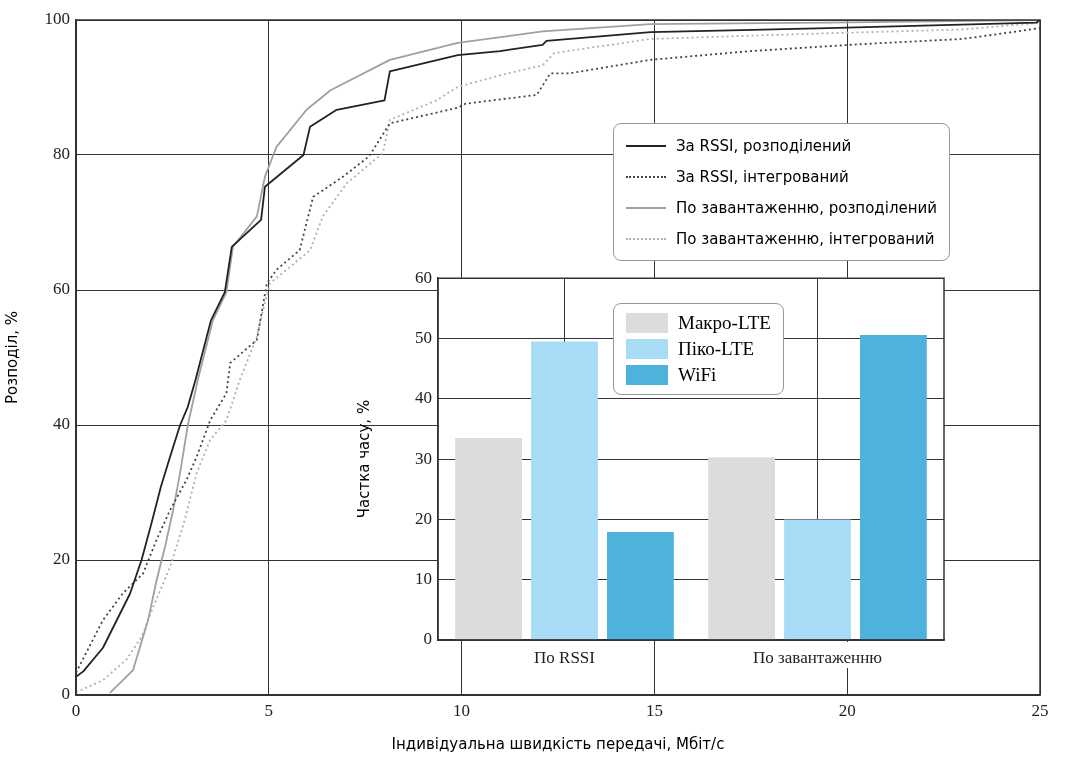 Image resolution: width=1067 pixels, height=758 pixels. I want to click on x-tick-label: 20, so click(847, 710).